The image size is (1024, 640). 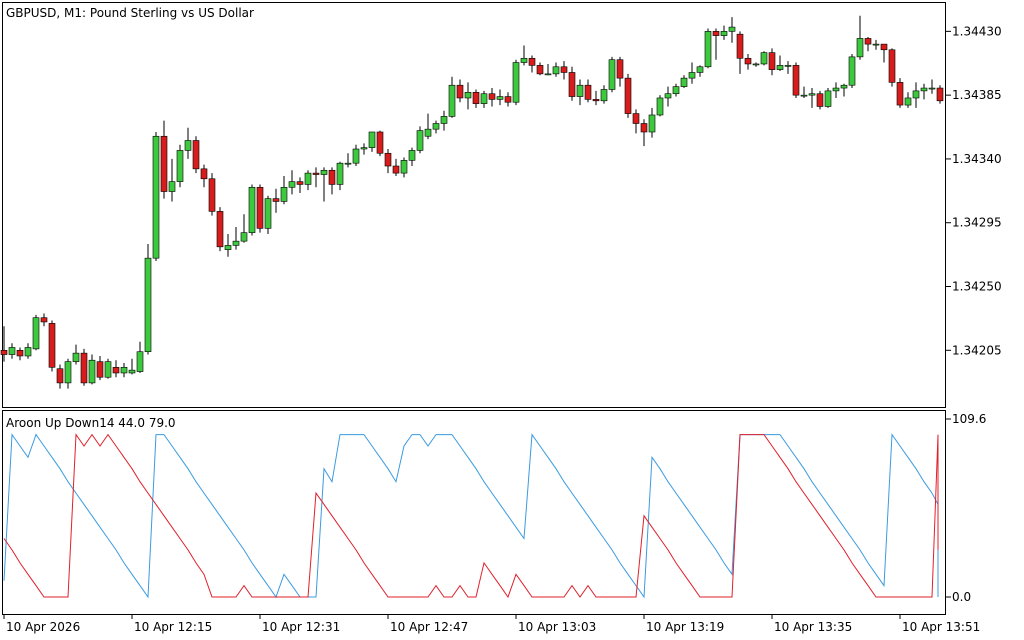 I want to click on time-tick-label: 10 Apr 12:47, so click(x=429, y=627).